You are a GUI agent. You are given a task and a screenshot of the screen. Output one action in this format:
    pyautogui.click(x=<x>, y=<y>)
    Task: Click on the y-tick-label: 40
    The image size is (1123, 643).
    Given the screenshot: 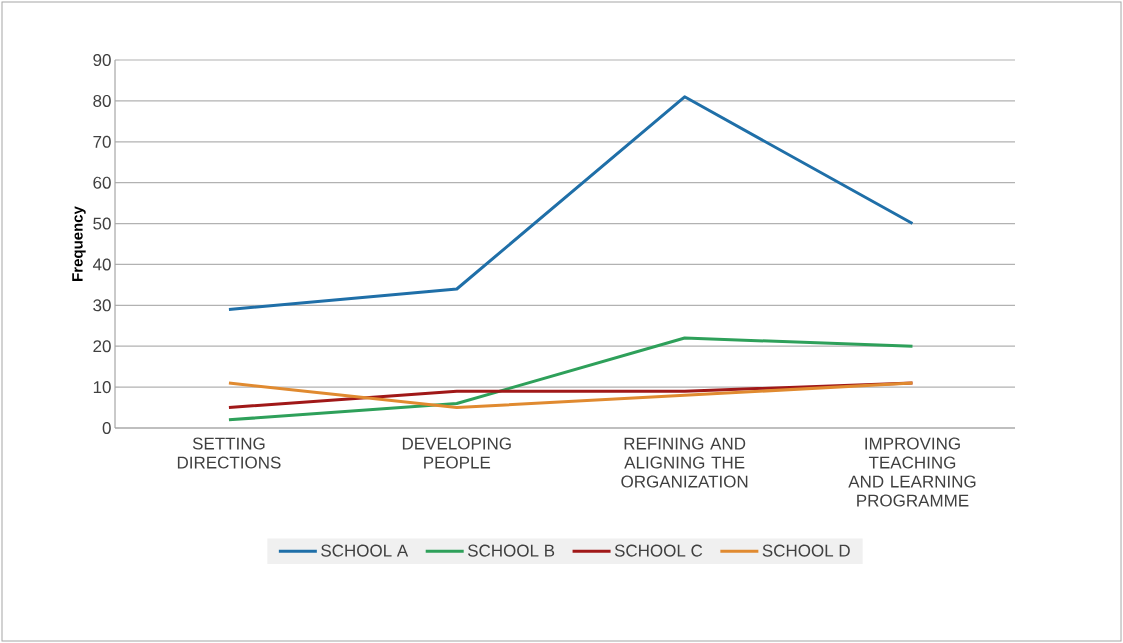 What is the action you would take?
    pyautogui.click(x=101, y=264)
    